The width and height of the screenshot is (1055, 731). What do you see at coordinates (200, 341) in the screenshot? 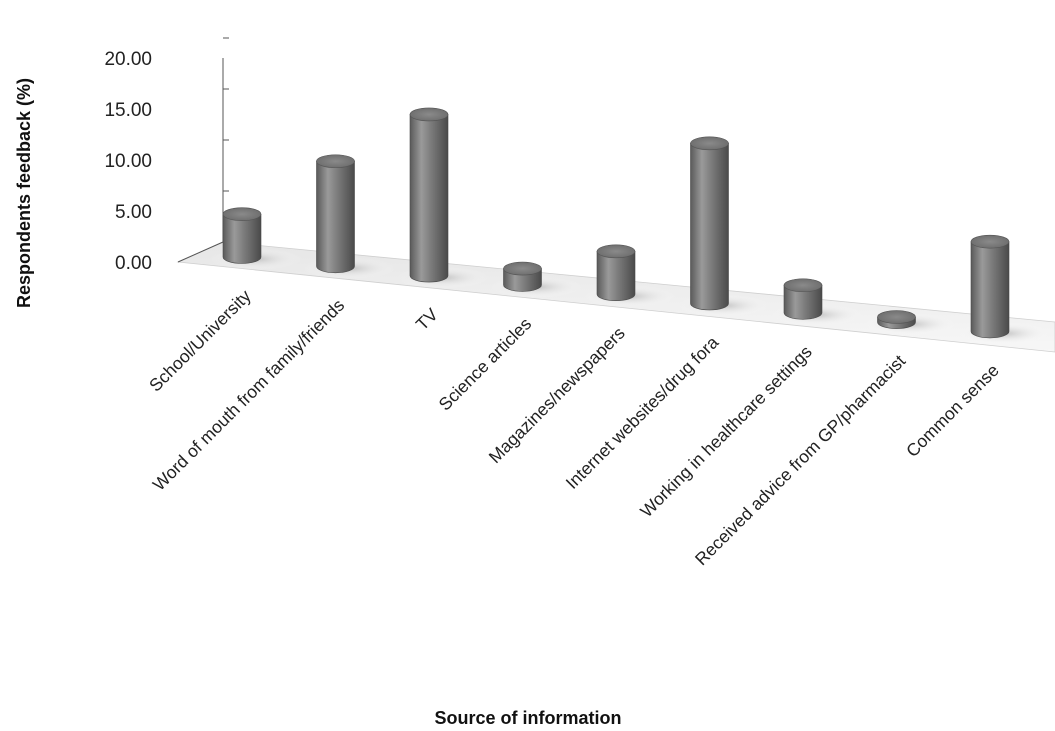
I see `x-category-label: School/University` at bounding box center [200, 341].